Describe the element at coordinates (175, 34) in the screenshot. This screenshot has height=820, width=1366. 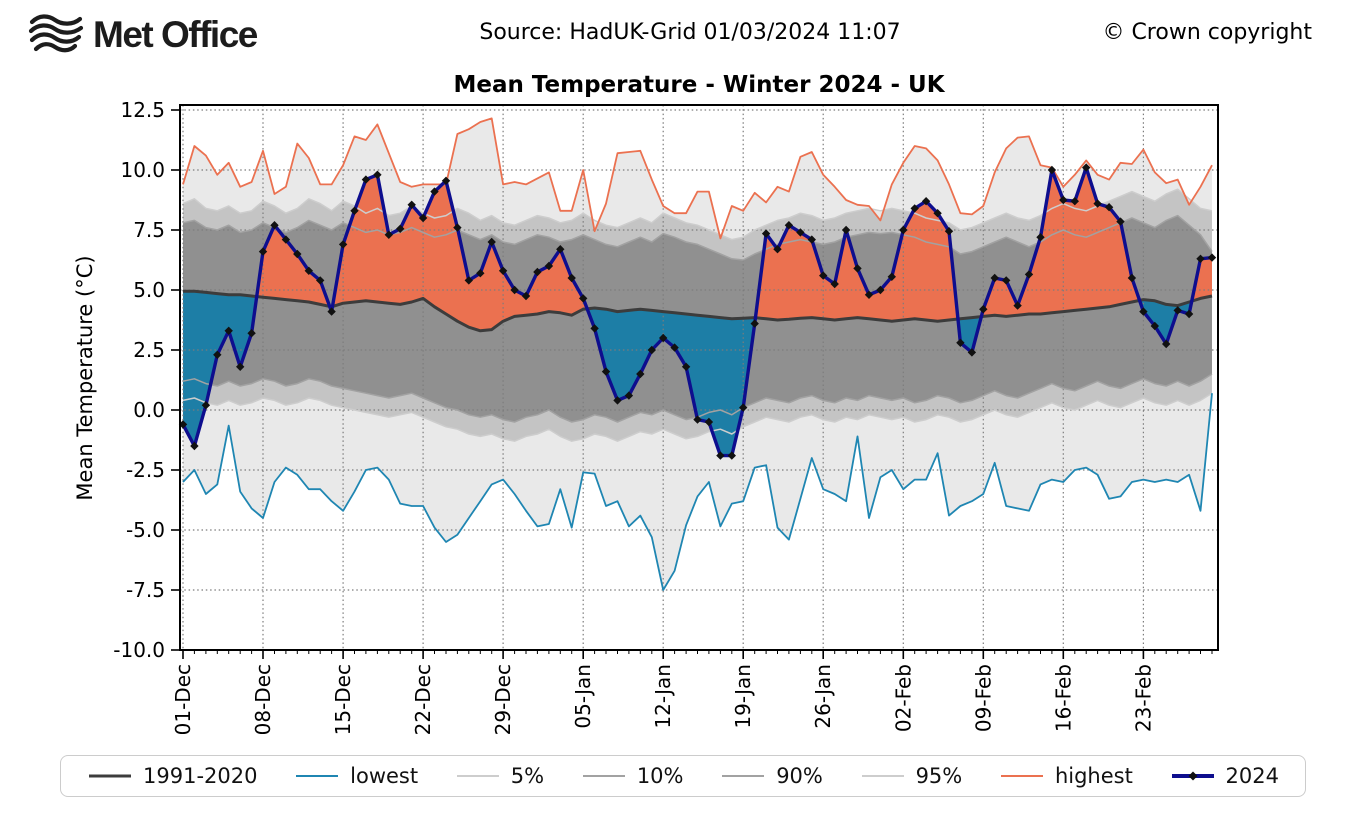
I see `met-office-logo-text: Met Office` at that location.